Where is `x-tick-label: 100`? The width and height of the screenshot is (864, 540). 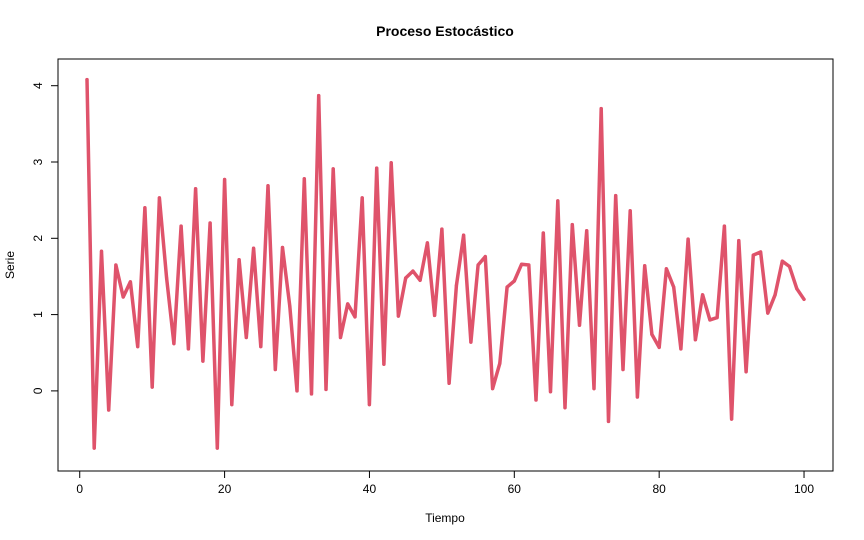 x-tick-label: 100 is located at coordinates (804, 489).